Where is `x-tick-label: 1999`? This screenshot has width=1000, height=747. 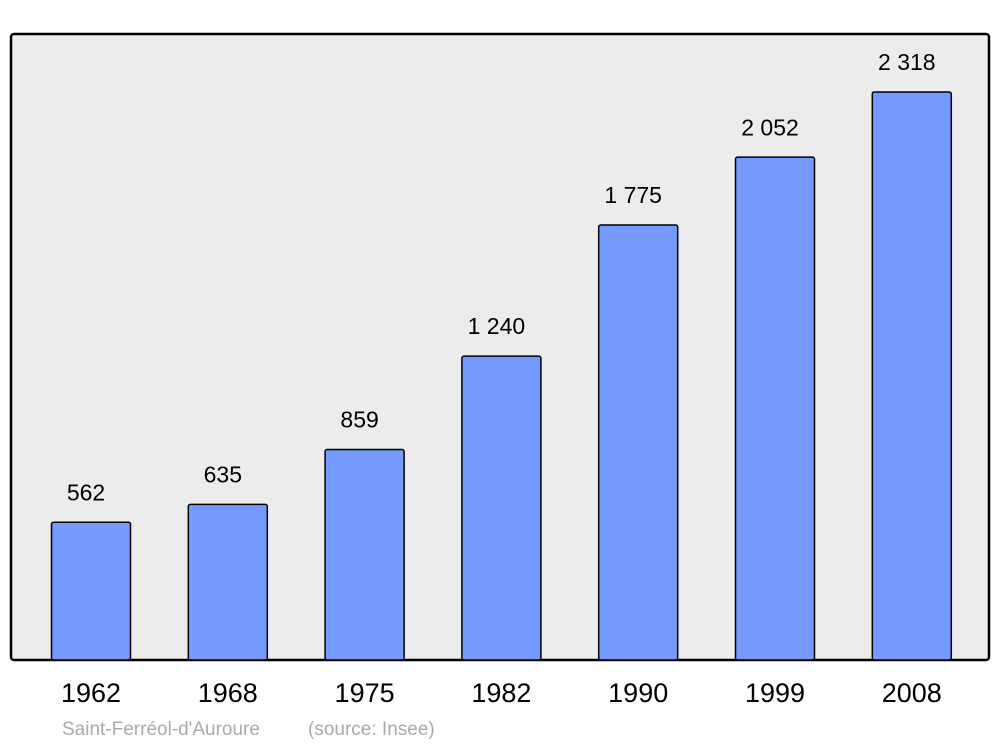 x-tick-label: 1999 is located at coordinates (775, 693).